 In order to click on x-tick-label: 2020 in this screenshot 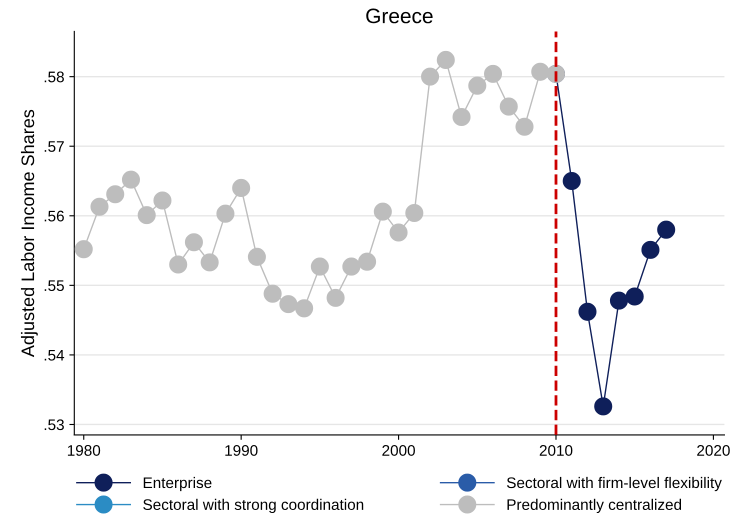, I will do `click(713, 450)`.